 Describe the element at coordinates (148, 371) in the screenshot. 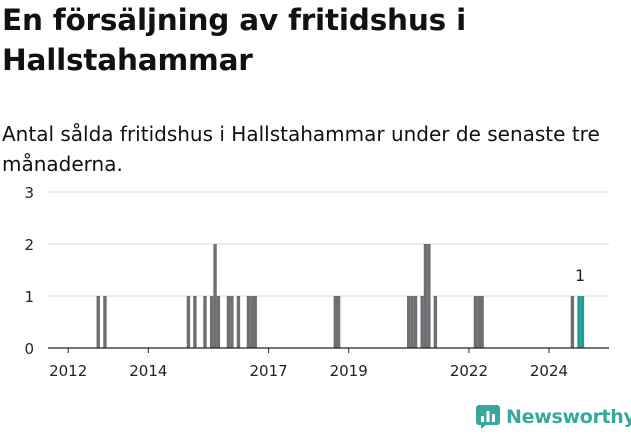

I see `x-tick-label: 2014` at that location.